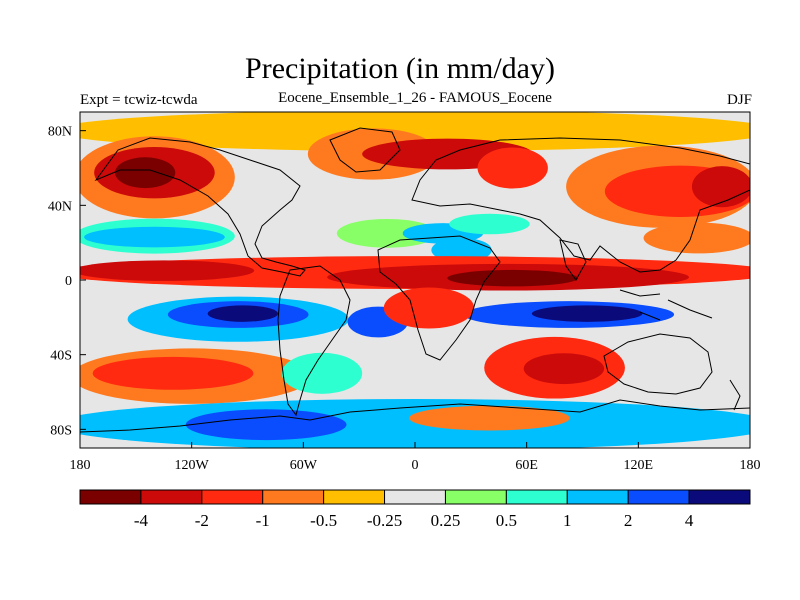 The width and height of the screenshot is (800, 600). What do you see at coordinates (573, 260) in the screenshot?
I see `coastline-india` at bounding box center [573, 260].